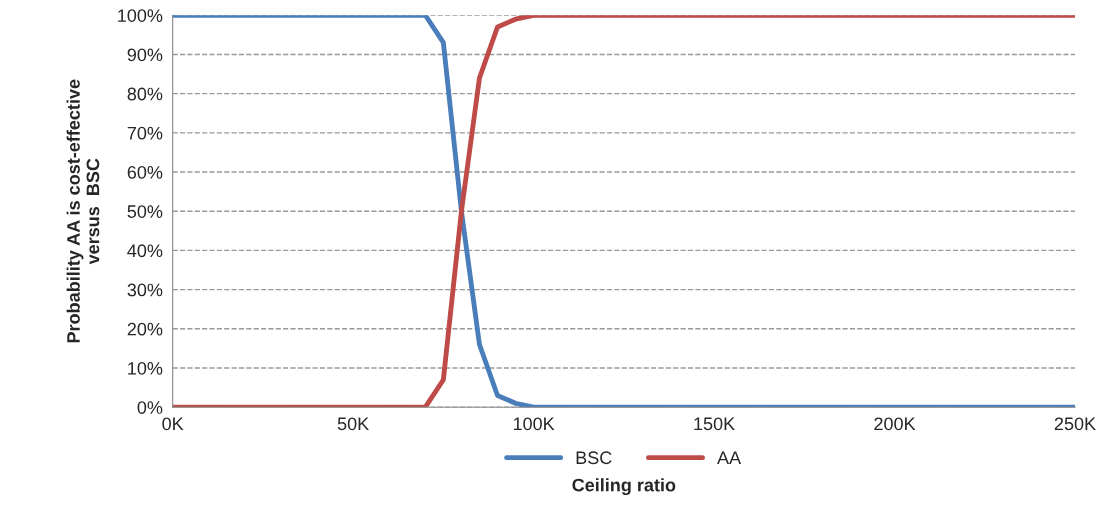 This screenshot has height=509, width=1114. Describe the element at coordinates (895, 424) in the screenshot. I see `x-tick-label: 200K` at that location.